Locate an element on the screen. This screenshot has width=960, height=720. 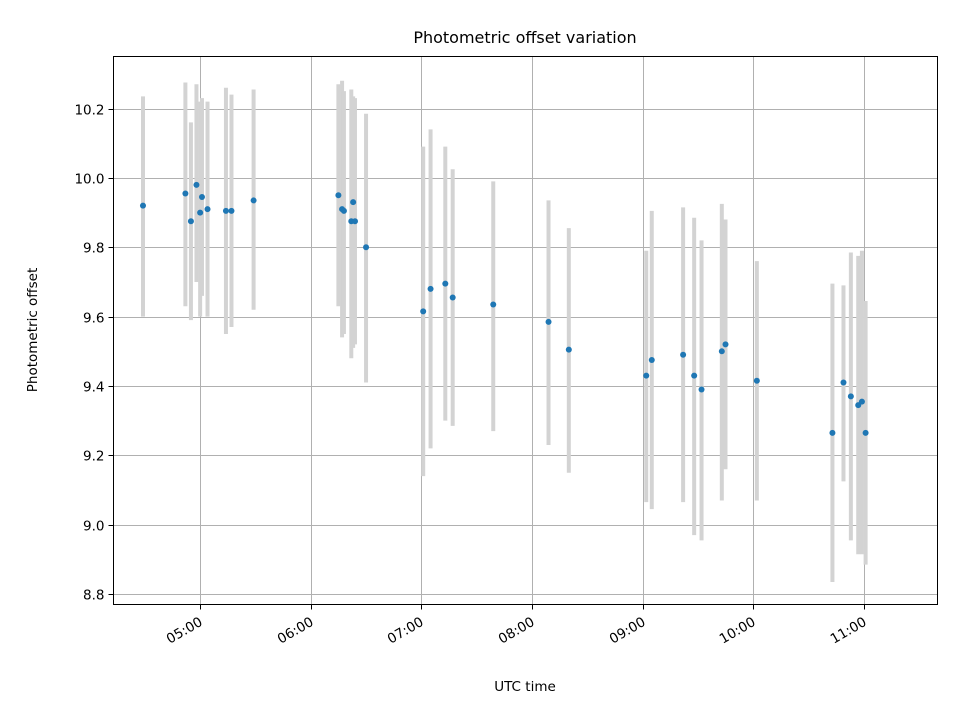
x-axis-label: UTC time is located at coordinates (525, 687).